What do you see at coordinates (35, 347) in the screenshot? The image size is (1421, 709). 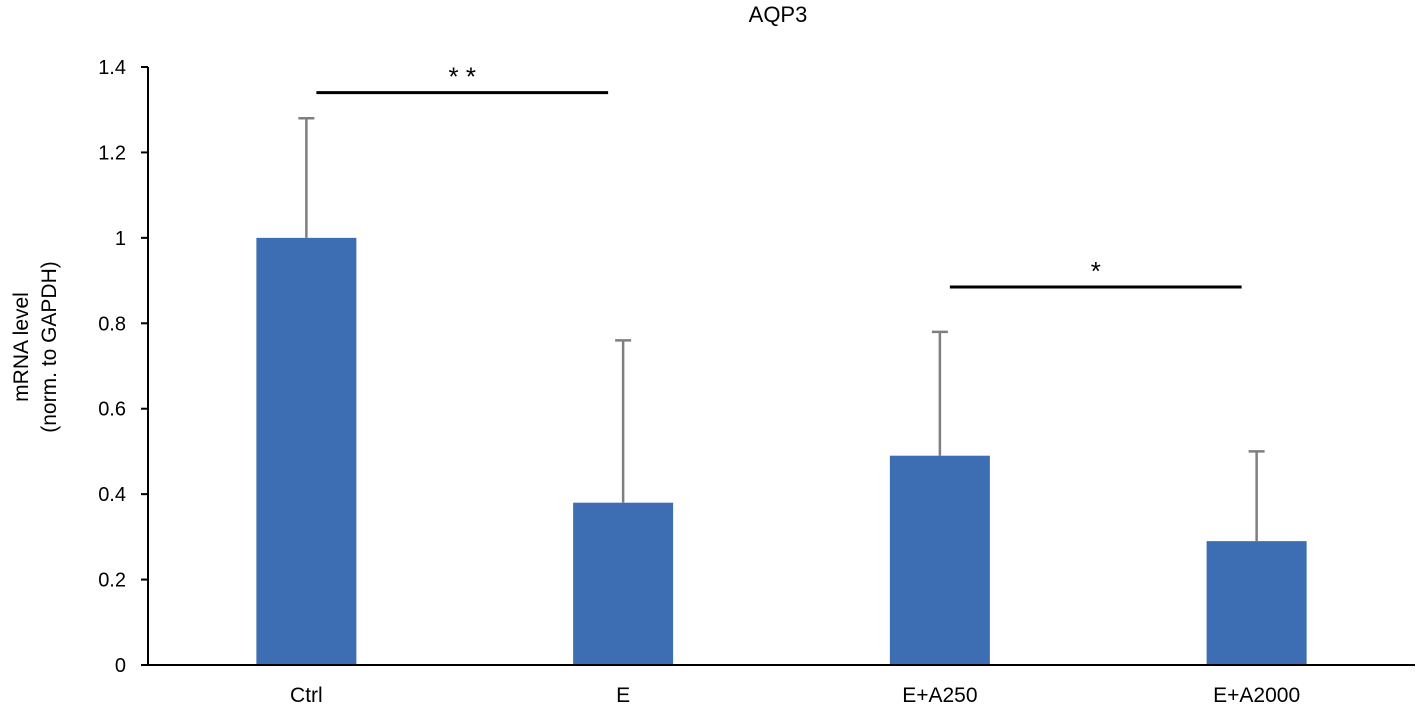 I see `y-axis-label: mRNA level (norm. to GAPDH)` at bounding box center [35, 347].